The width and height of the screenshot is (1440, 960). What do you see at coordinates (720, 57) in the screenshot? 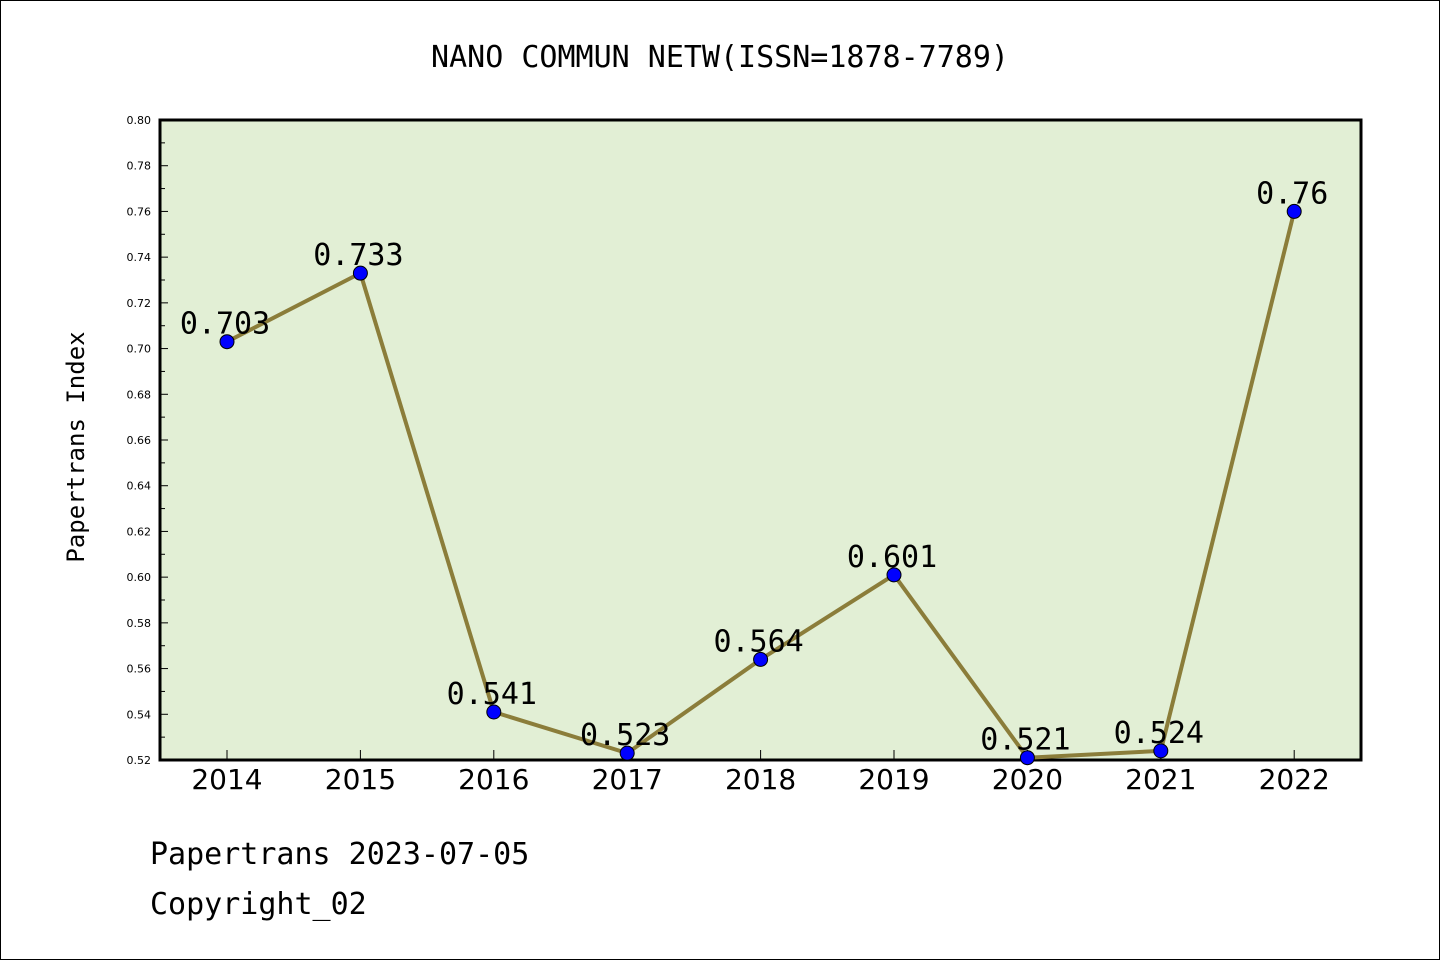
I see `chart-title: NANO COMMUN NETW(ISSN=1878-7789)` at bounding box center [720, 57].